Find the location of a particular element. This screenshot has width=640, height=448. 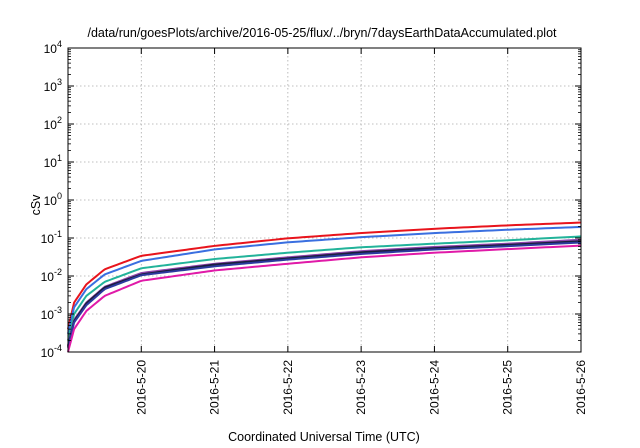

x-tick-label: 2016-5-20 is located at coordinates (141, 387).